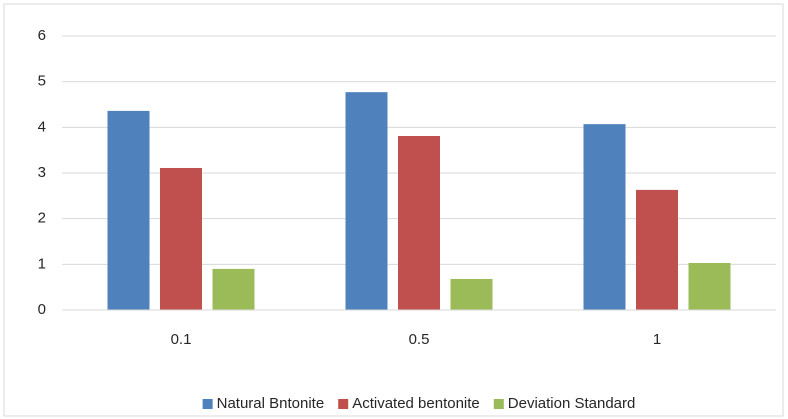  Describe the element at coordinates (416, 403) in the screenshot. I see `legend-label: Activated bentonite` at that location.